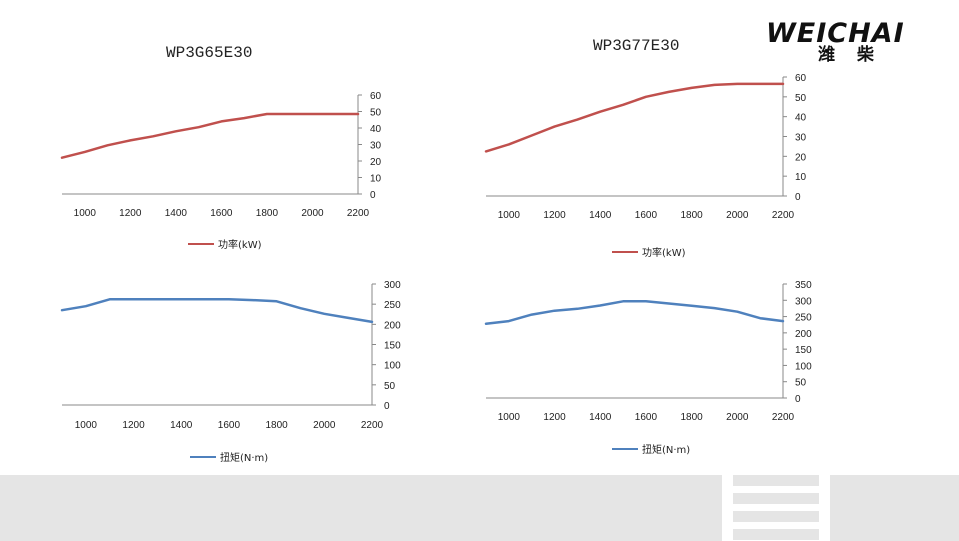  What do you see at coordinates (803, 334) in the screenshot?
I see `chart4-y-tick-label: 200` at bounding box center [803, 334].